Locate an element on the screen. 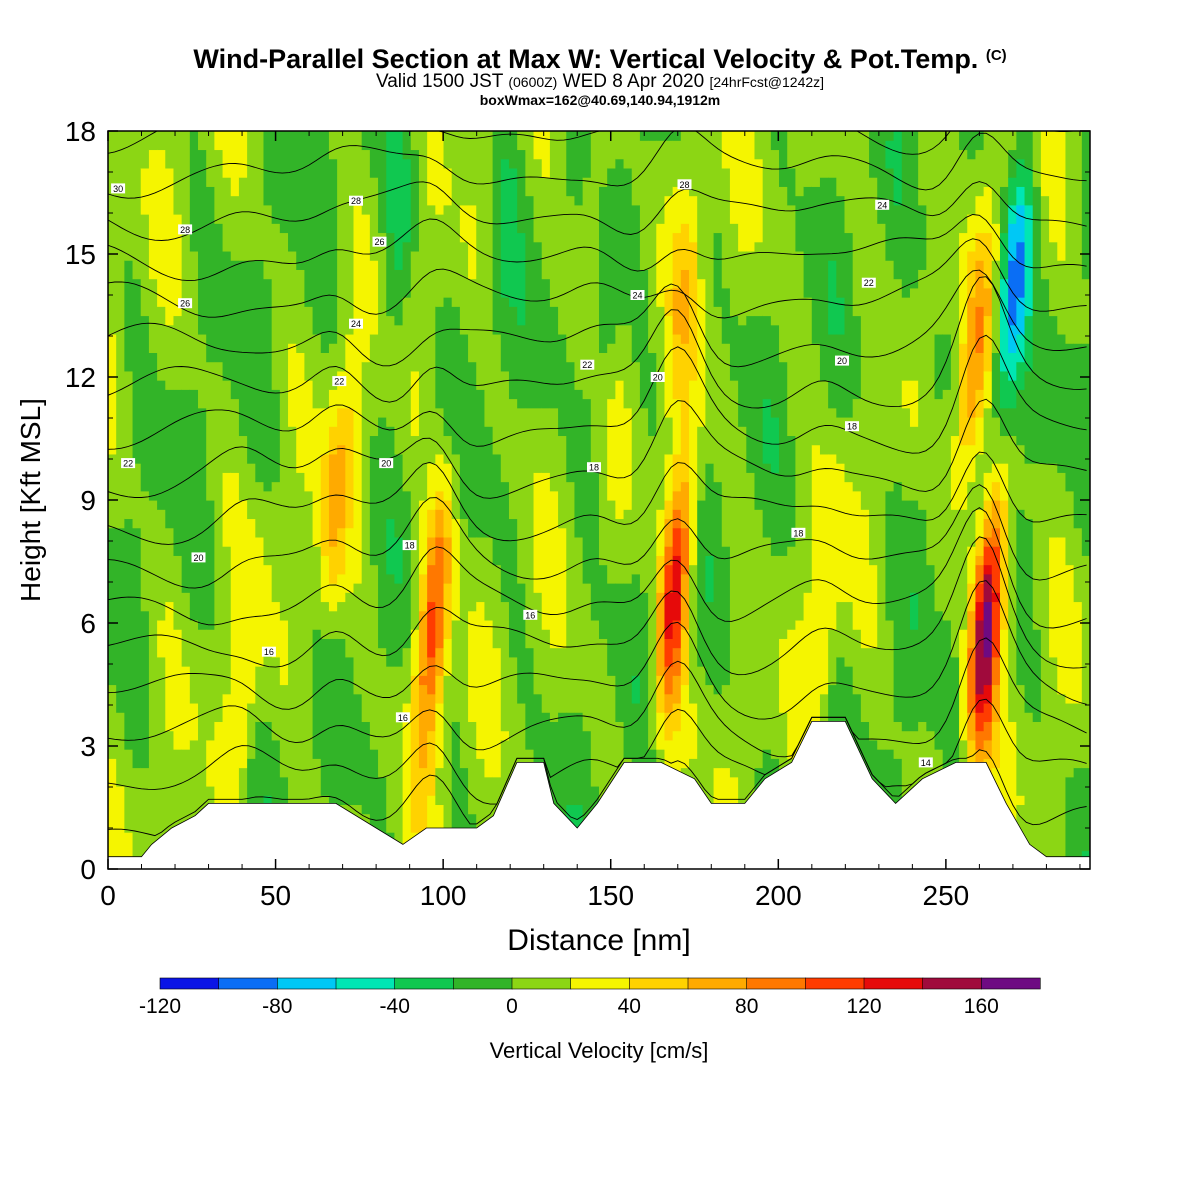  forecast-info: [24hrFcst@1242z] is located at coordinates (767, 82).